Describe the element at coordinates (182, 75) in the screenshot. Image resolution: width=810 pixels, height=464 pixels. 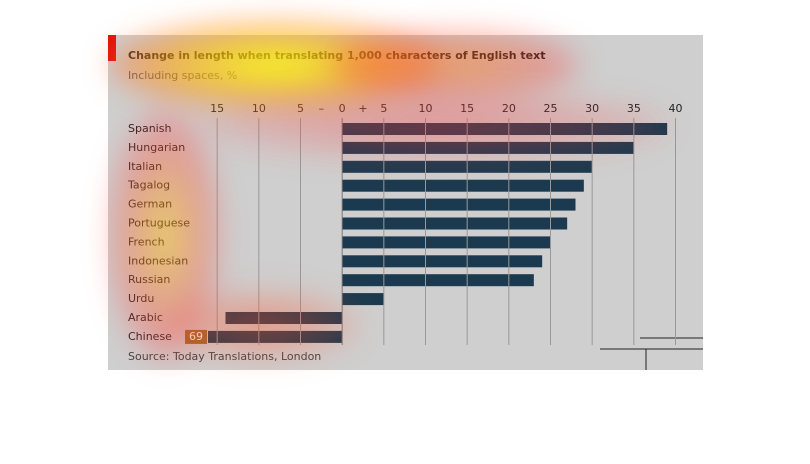
I see `chart-subtitle: Including spaces, %` at that location.